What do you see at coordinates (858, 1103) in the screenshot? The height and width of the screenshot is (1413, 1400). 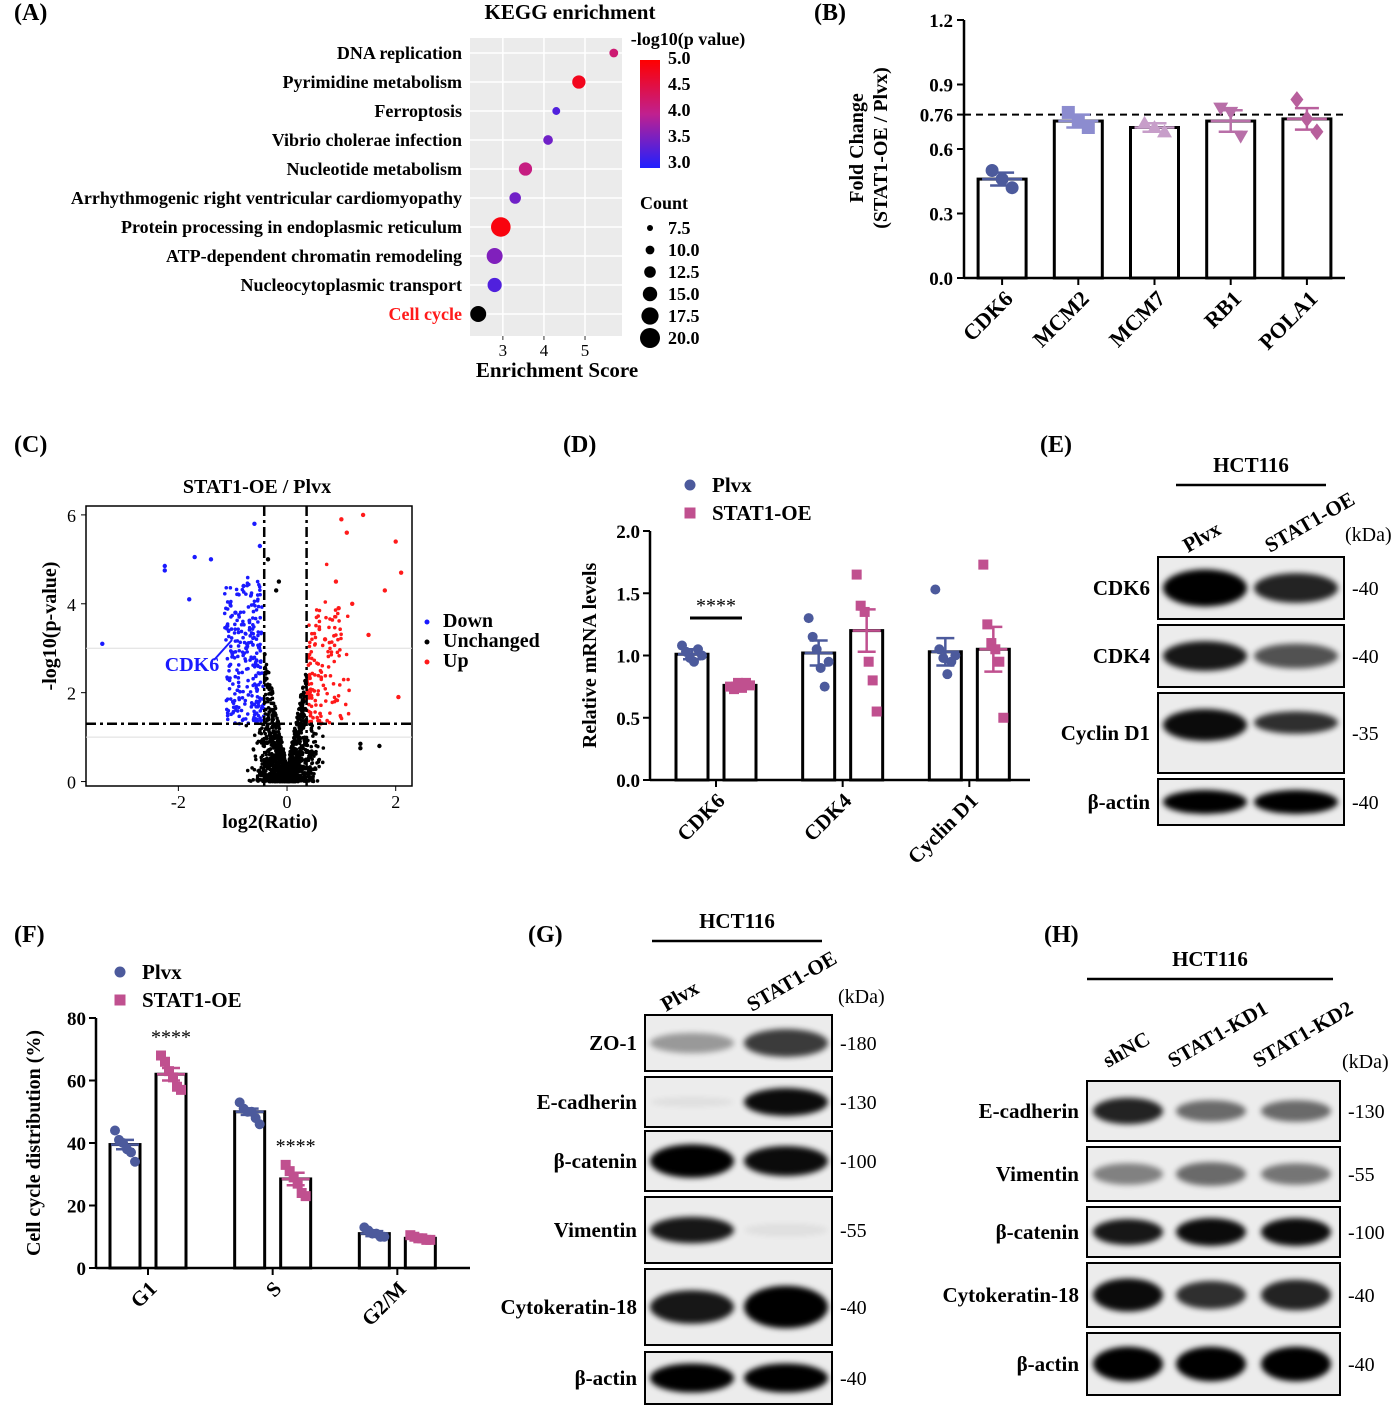 I see `kda-label: -130` at bounding box center [858, 1103].